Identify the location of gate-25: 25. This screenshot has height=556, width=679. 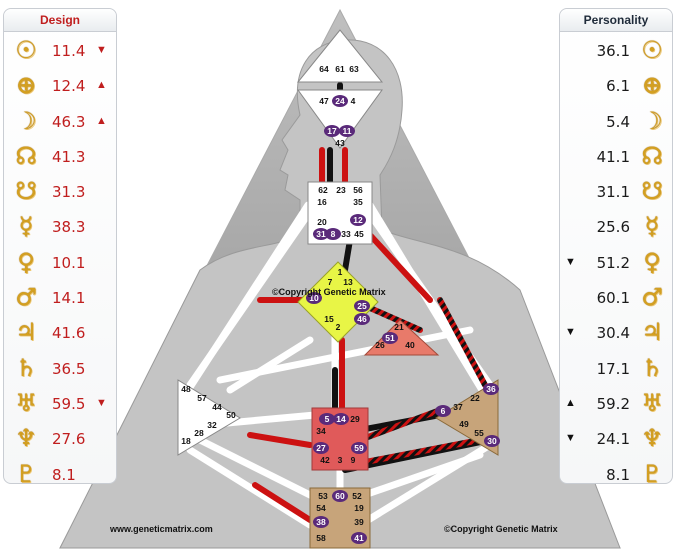
(362, 306).